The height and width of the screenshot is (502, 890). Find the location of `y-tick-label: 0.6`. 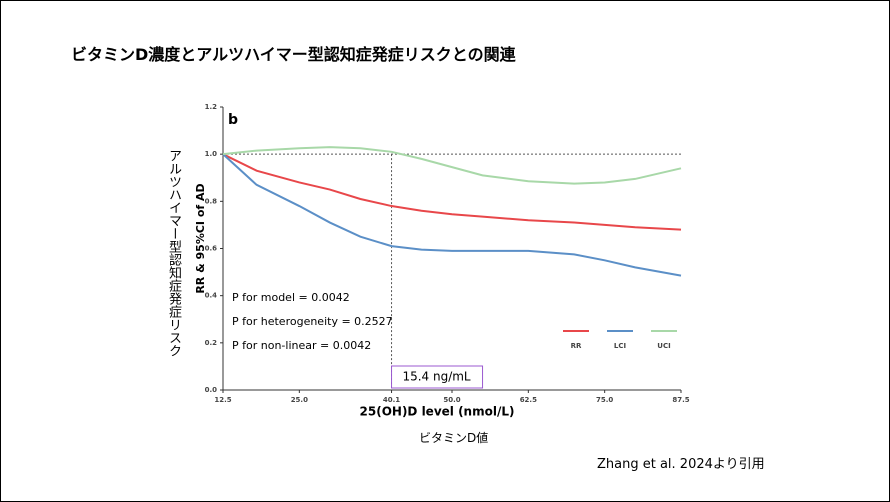

y-tick-label: 0.6 is located at coordinates (211, 249).